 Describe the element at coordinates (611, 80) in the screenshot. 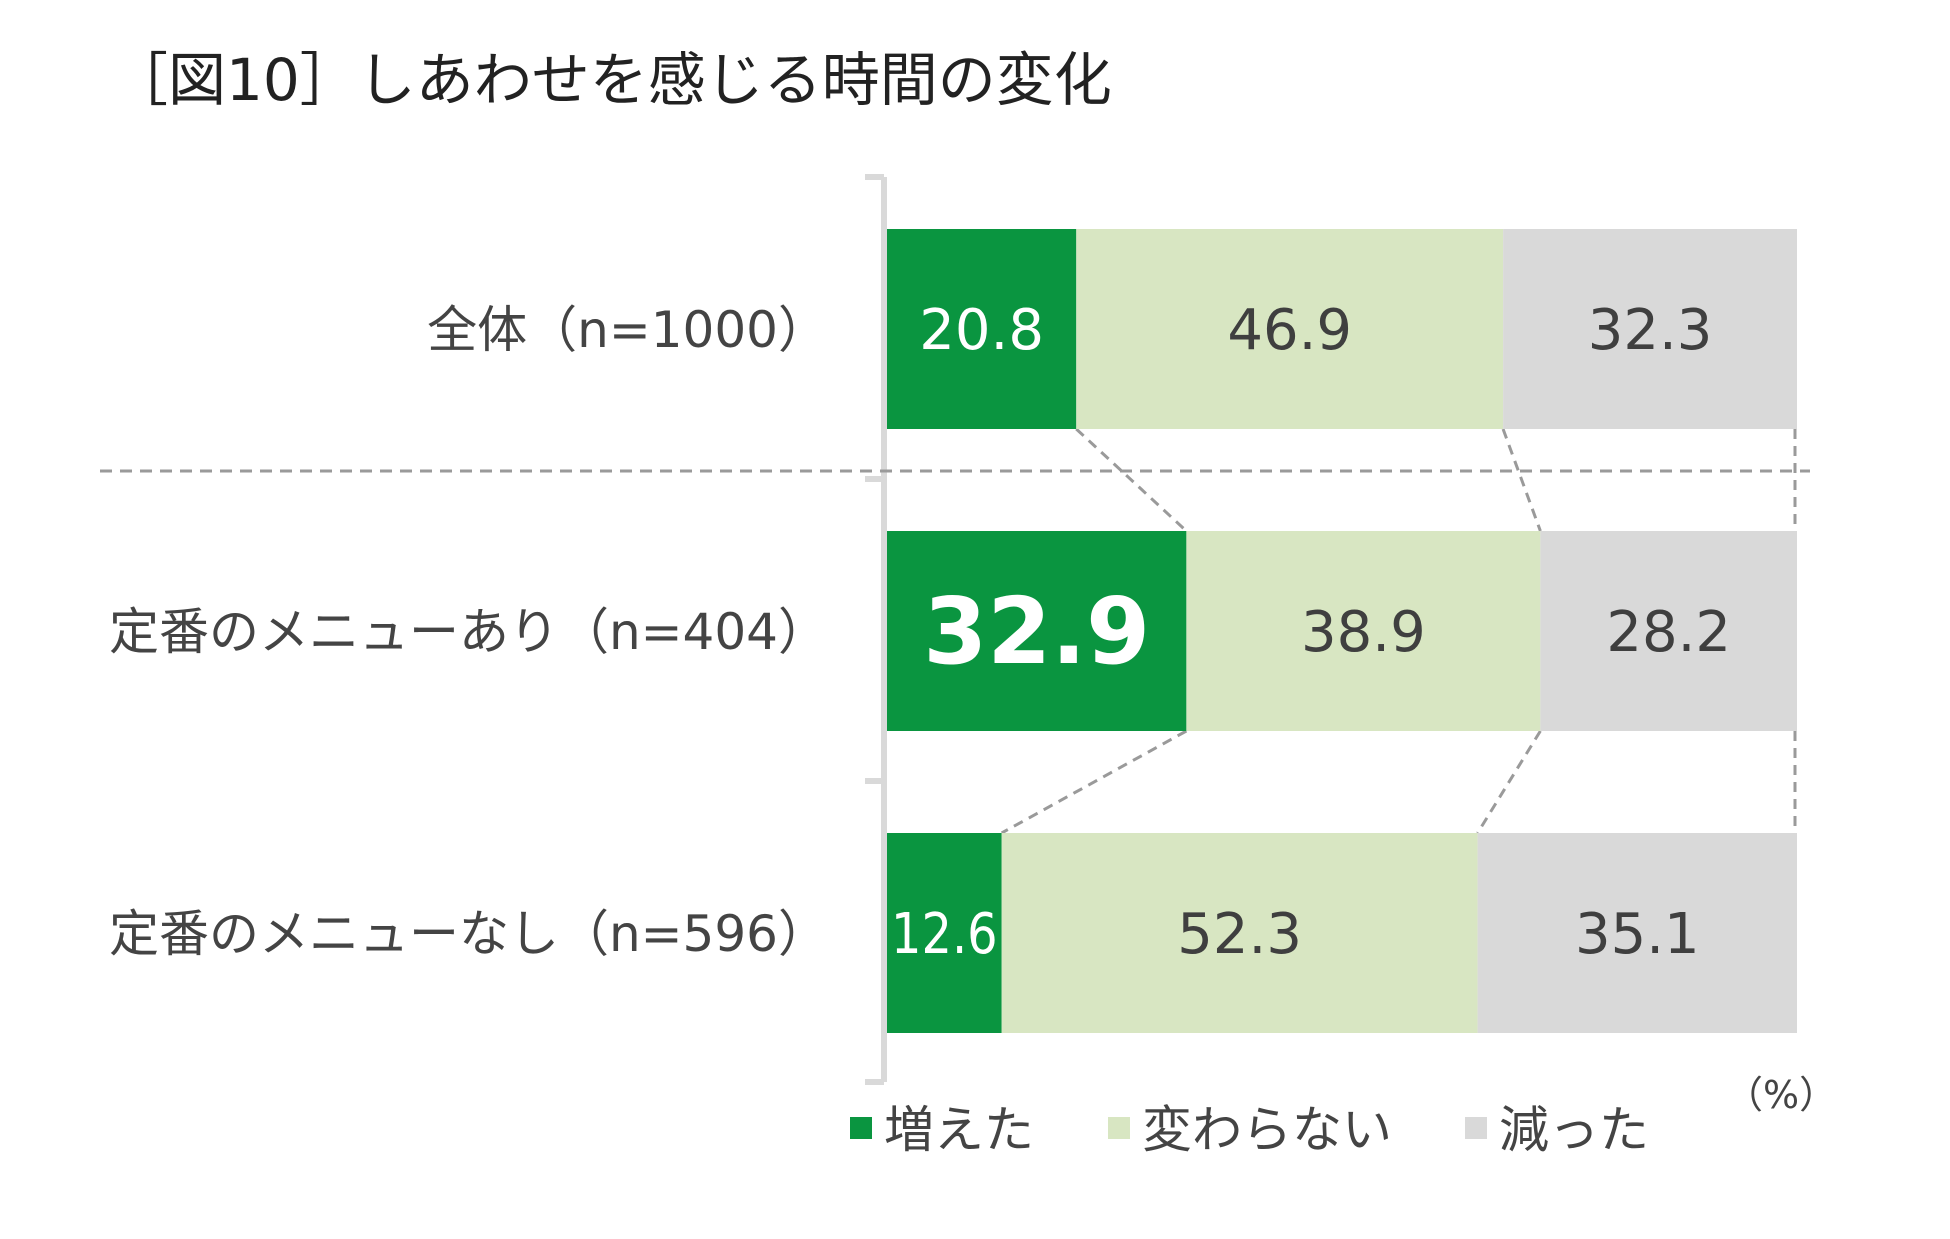

I see `chart-title: ［図10］しあわせを感じる時間の変化` at that location.